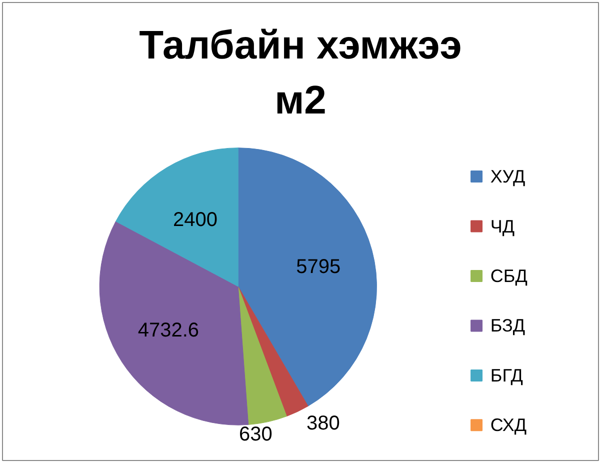 The image size is (604, 467). What do you see at coordinates (508, 425) in the screenshot?
I see `legend-label: СХД` at bounding box center [508, 425].